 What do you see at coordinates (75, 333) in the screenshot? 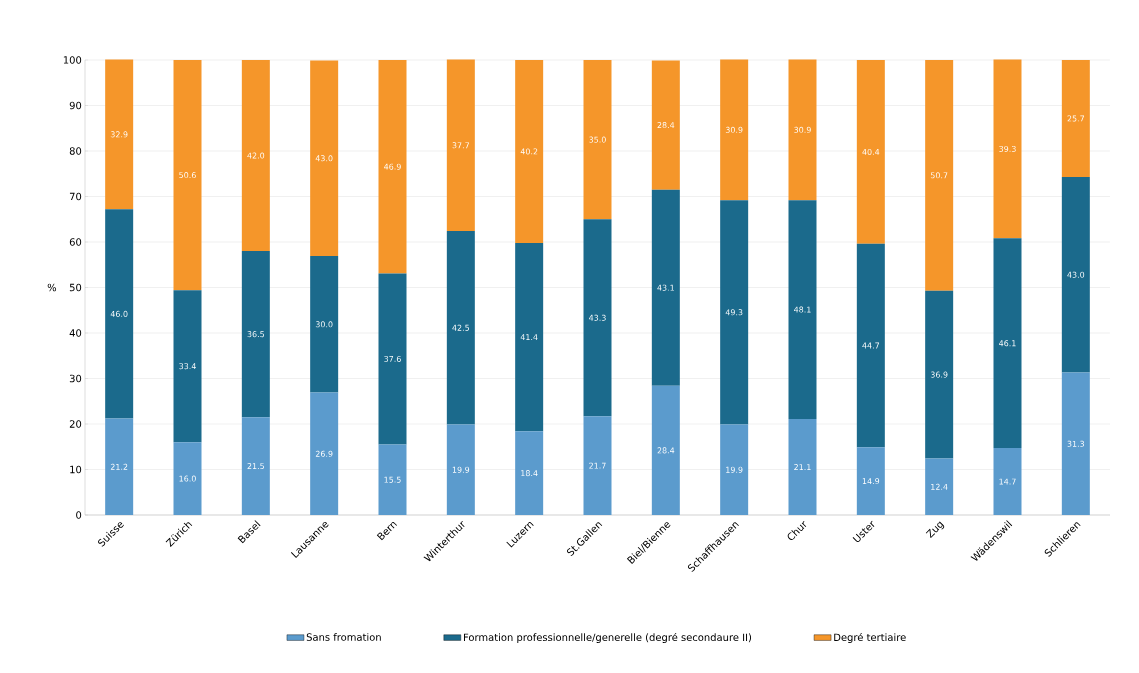
I see `y-tick-label: 40` at bounding box center [75, 333].